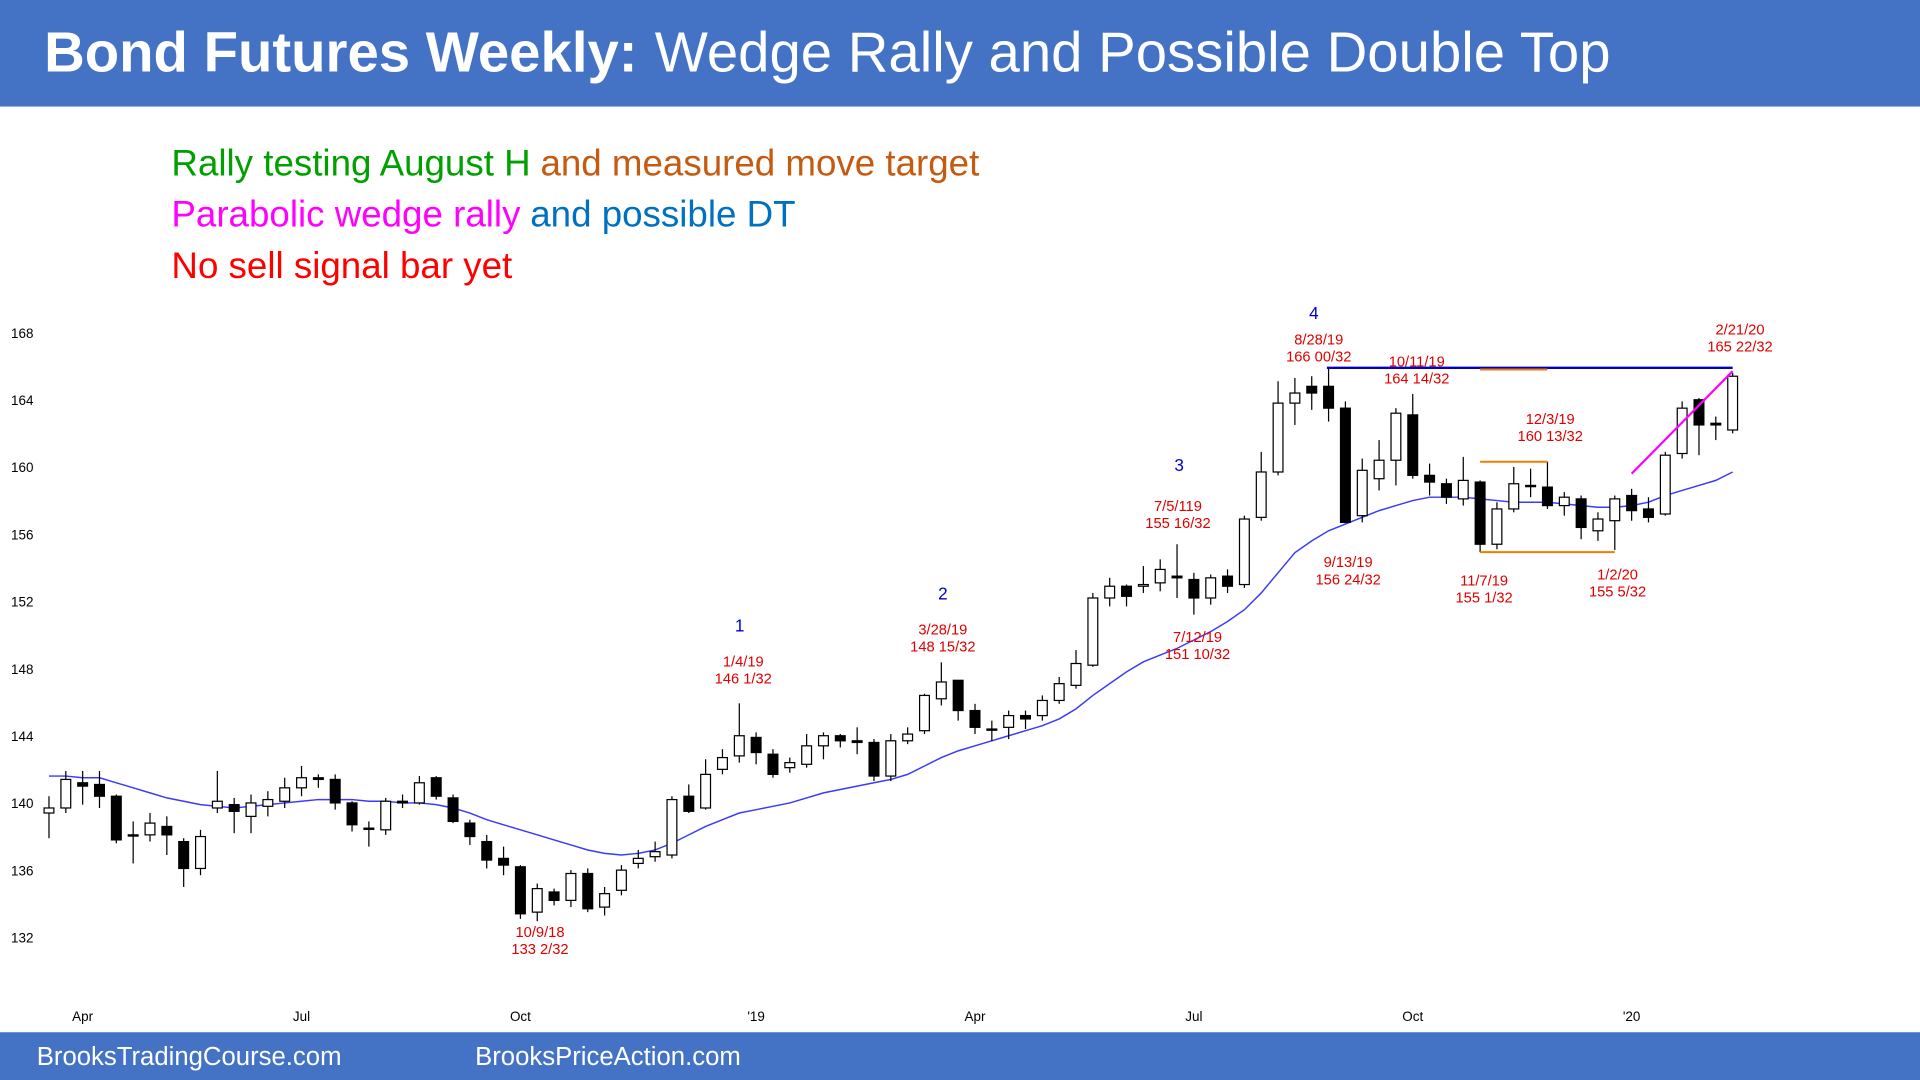  Describe the element at coordinates (1483, 599) in the screenshot. I see `annotation-price: 155 1/32` at that location.